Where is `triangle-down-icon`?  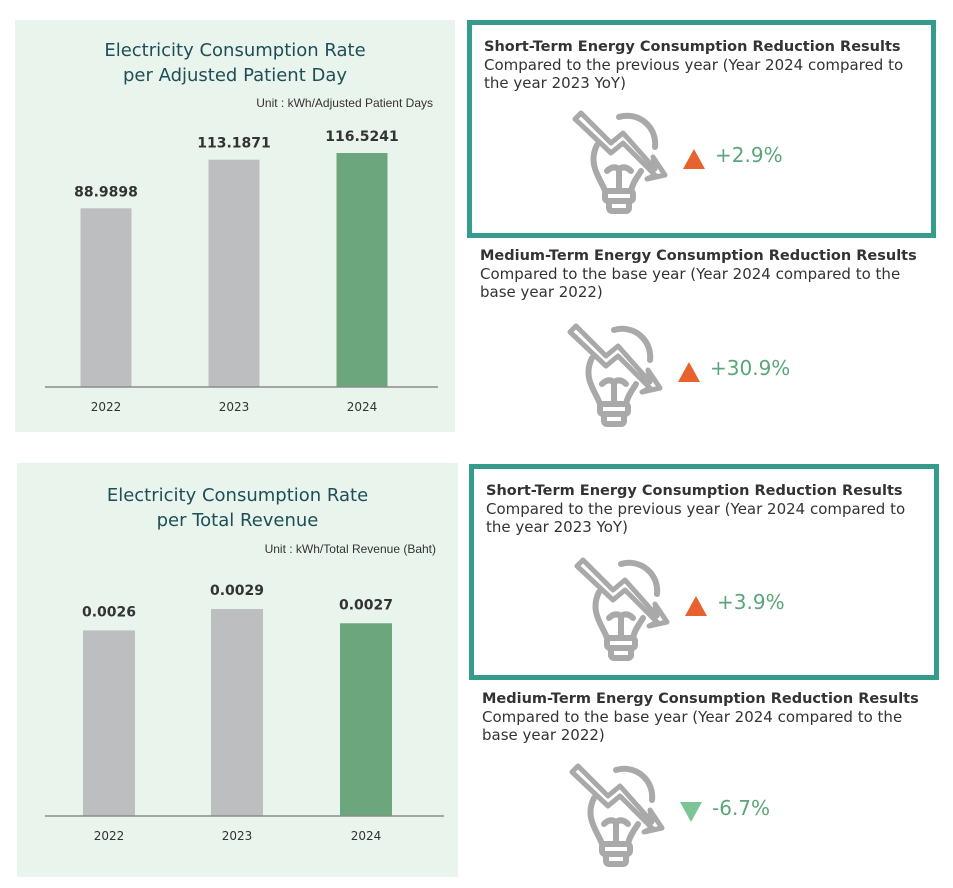
triangle-down-icon is located at coordinates (691, 812).